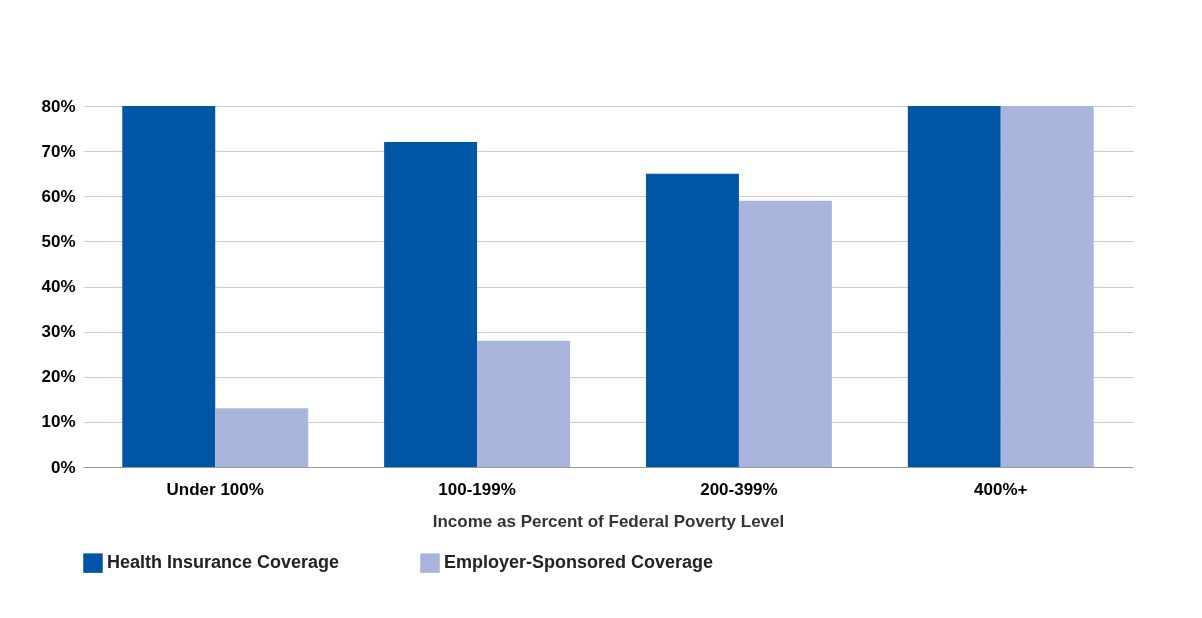  What do you see at coordinates (215, 489) in the screenshot?
I see `x-tick-label: Under 100%` at bounding box center [215, 489].